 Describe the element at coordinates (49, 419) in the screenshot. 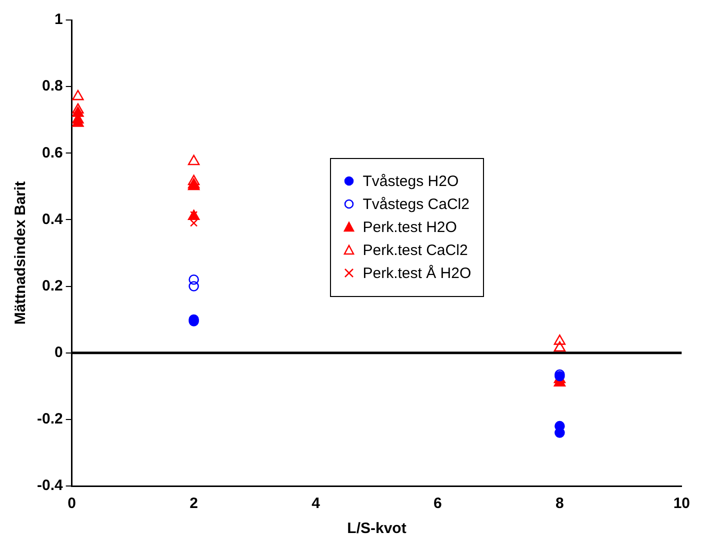

I see `y-tick-label: -0.2` at that location.